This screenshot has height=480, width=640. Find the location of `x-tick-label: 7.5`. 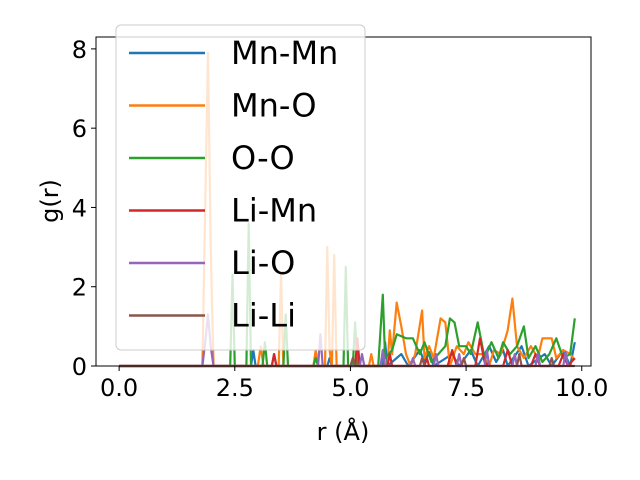

x-tick-label: 7.5 is located at coordinates (466, 388).